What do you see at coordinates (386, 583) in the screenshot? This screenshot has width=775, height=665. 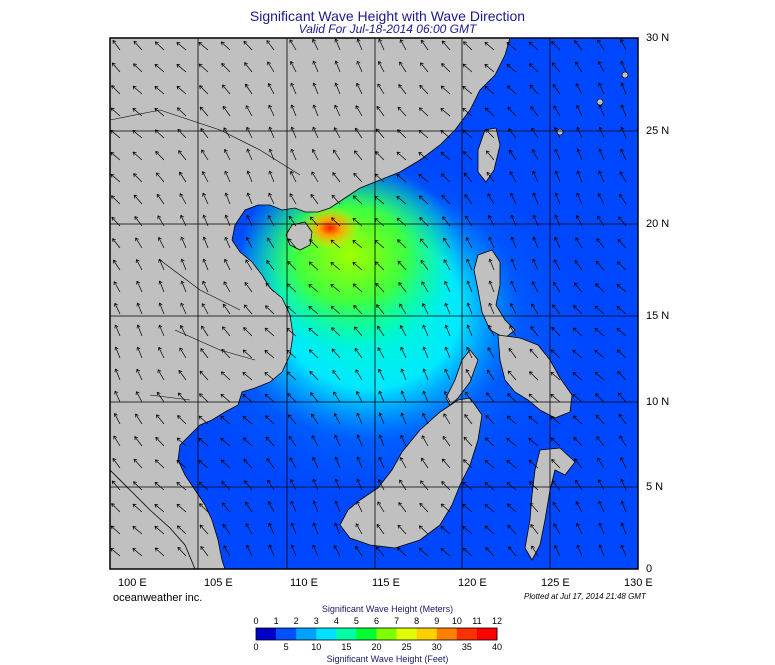 I see `lon-label-115: 115 E` at bounding box center [386, 583].